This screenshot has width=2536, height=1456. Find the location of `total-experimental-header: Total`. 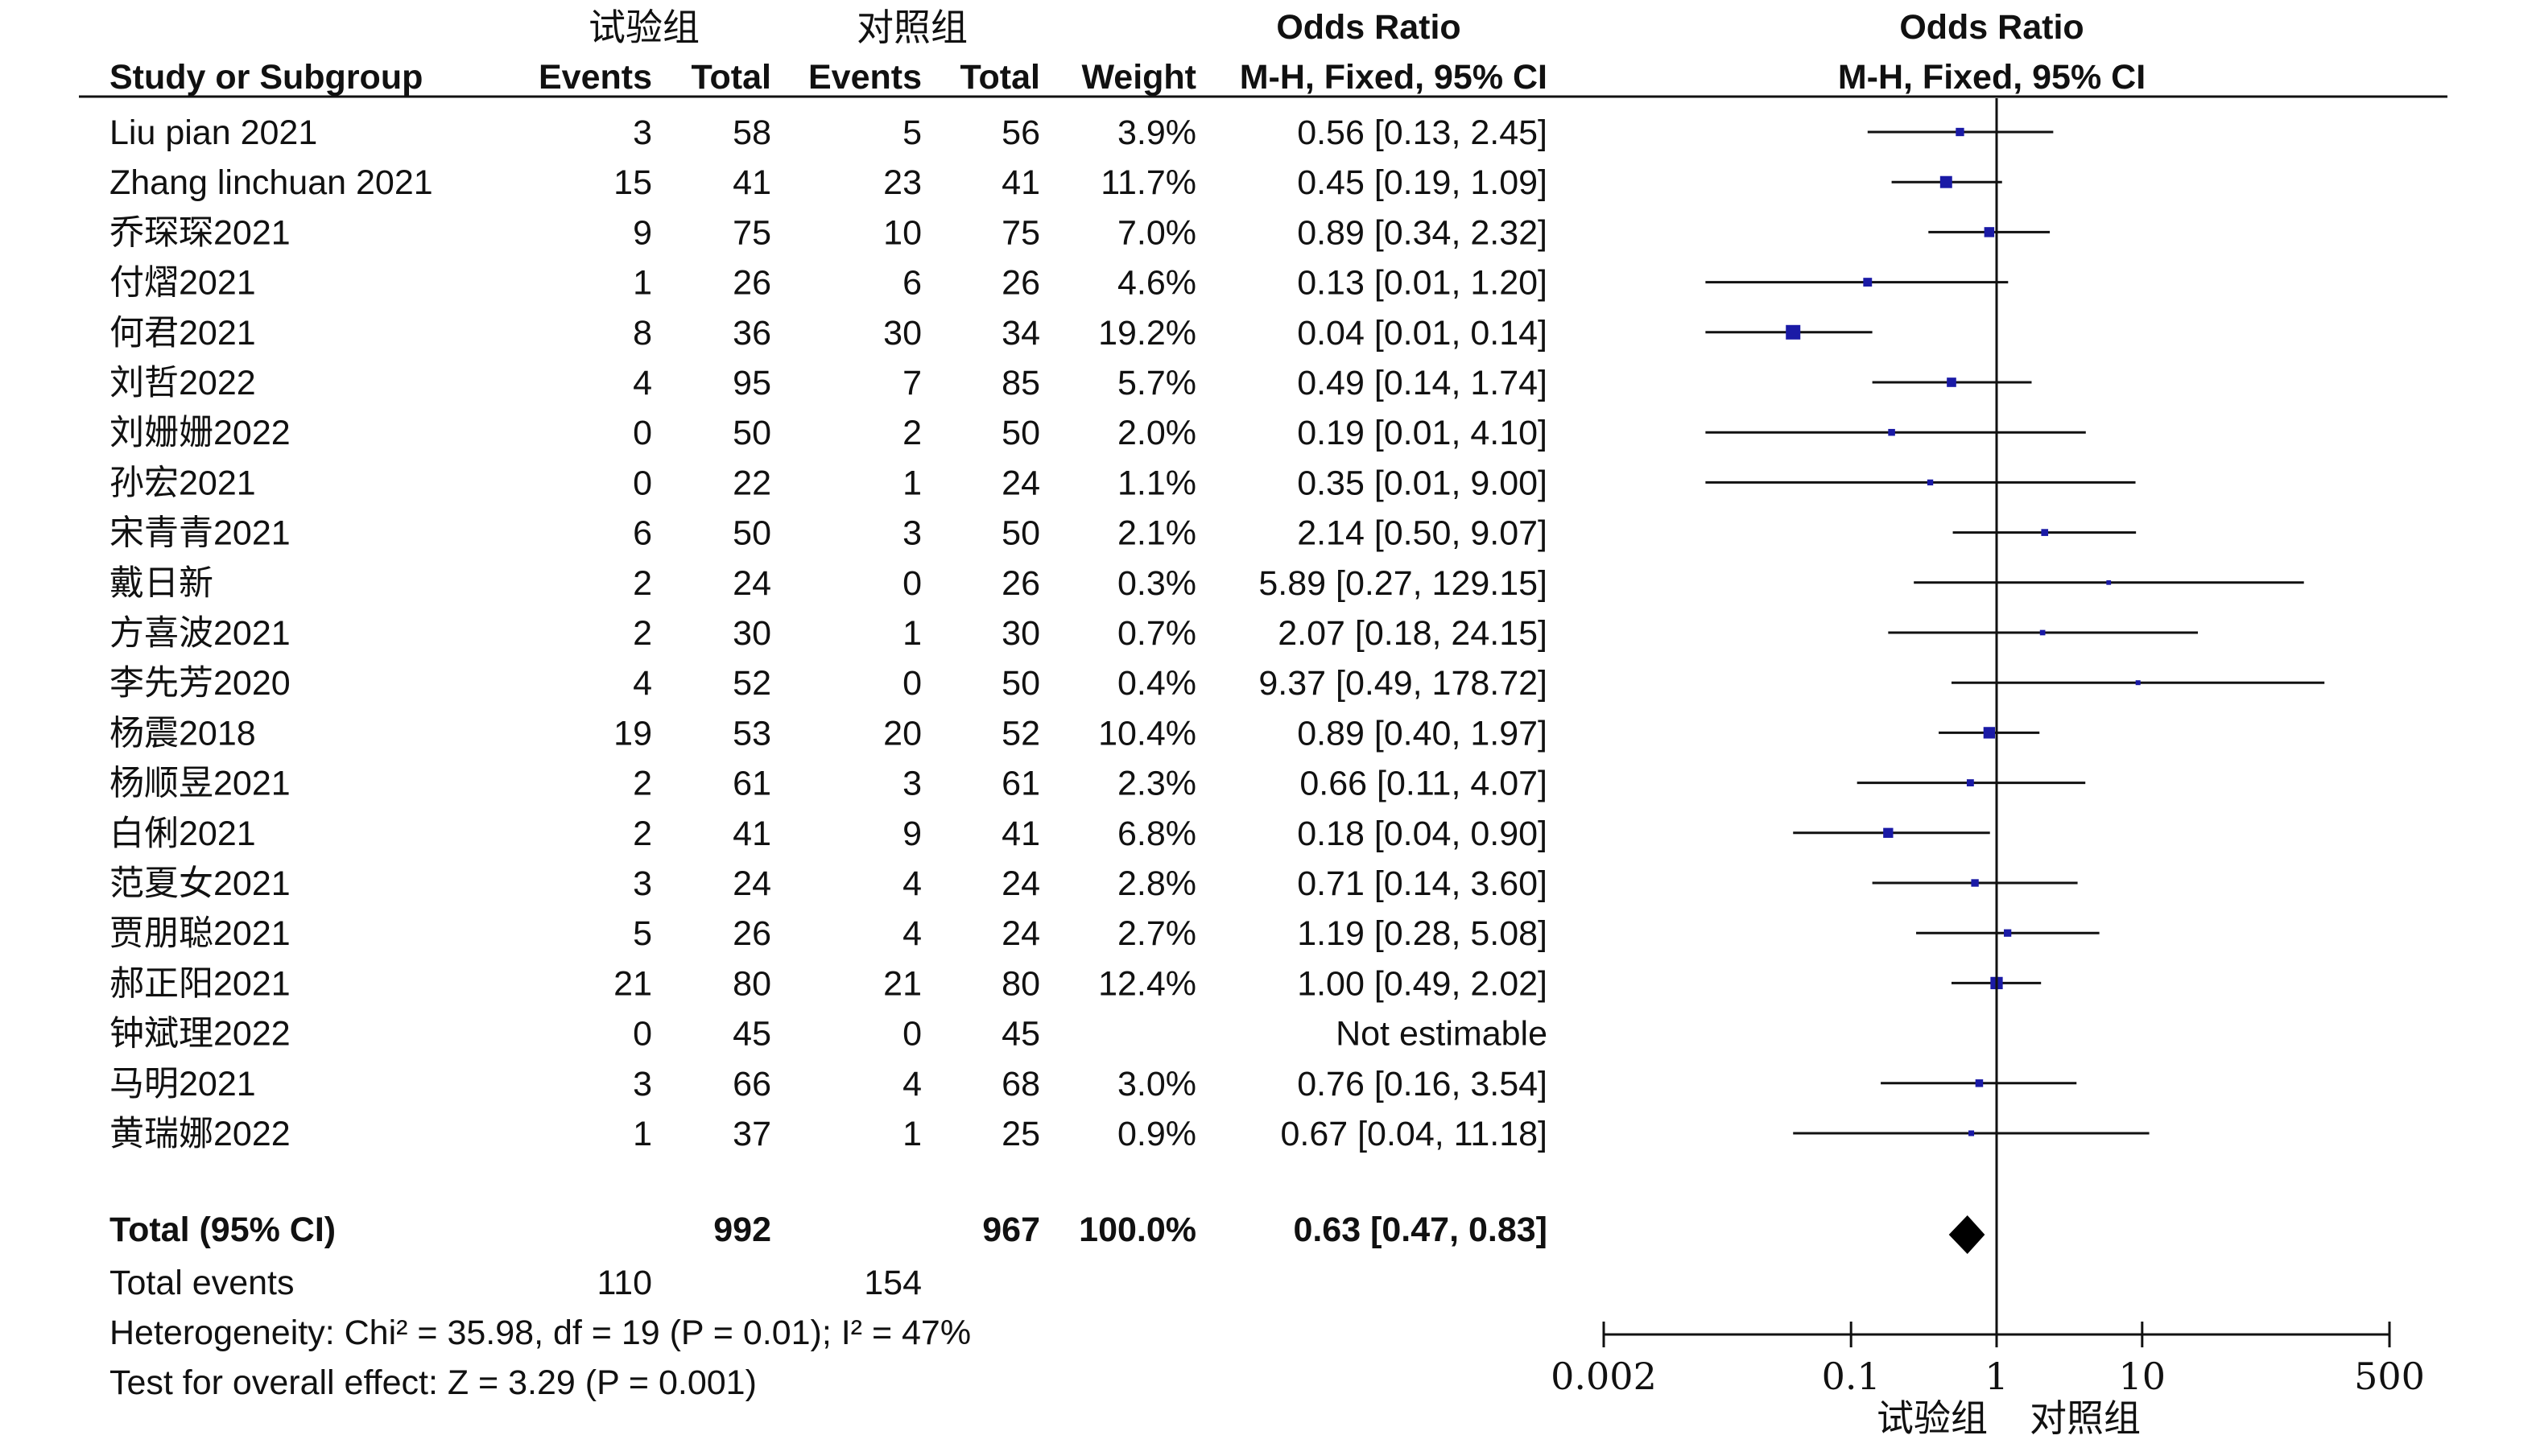

total-experimental-header: Total is located at coordinates (731, 77).